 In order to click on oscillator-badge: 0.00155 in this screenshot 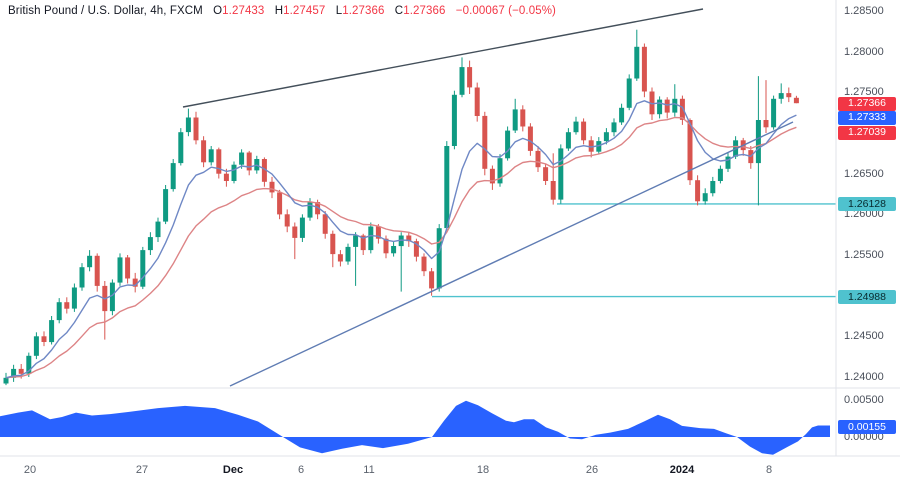, I will do `click(867, 427)`.